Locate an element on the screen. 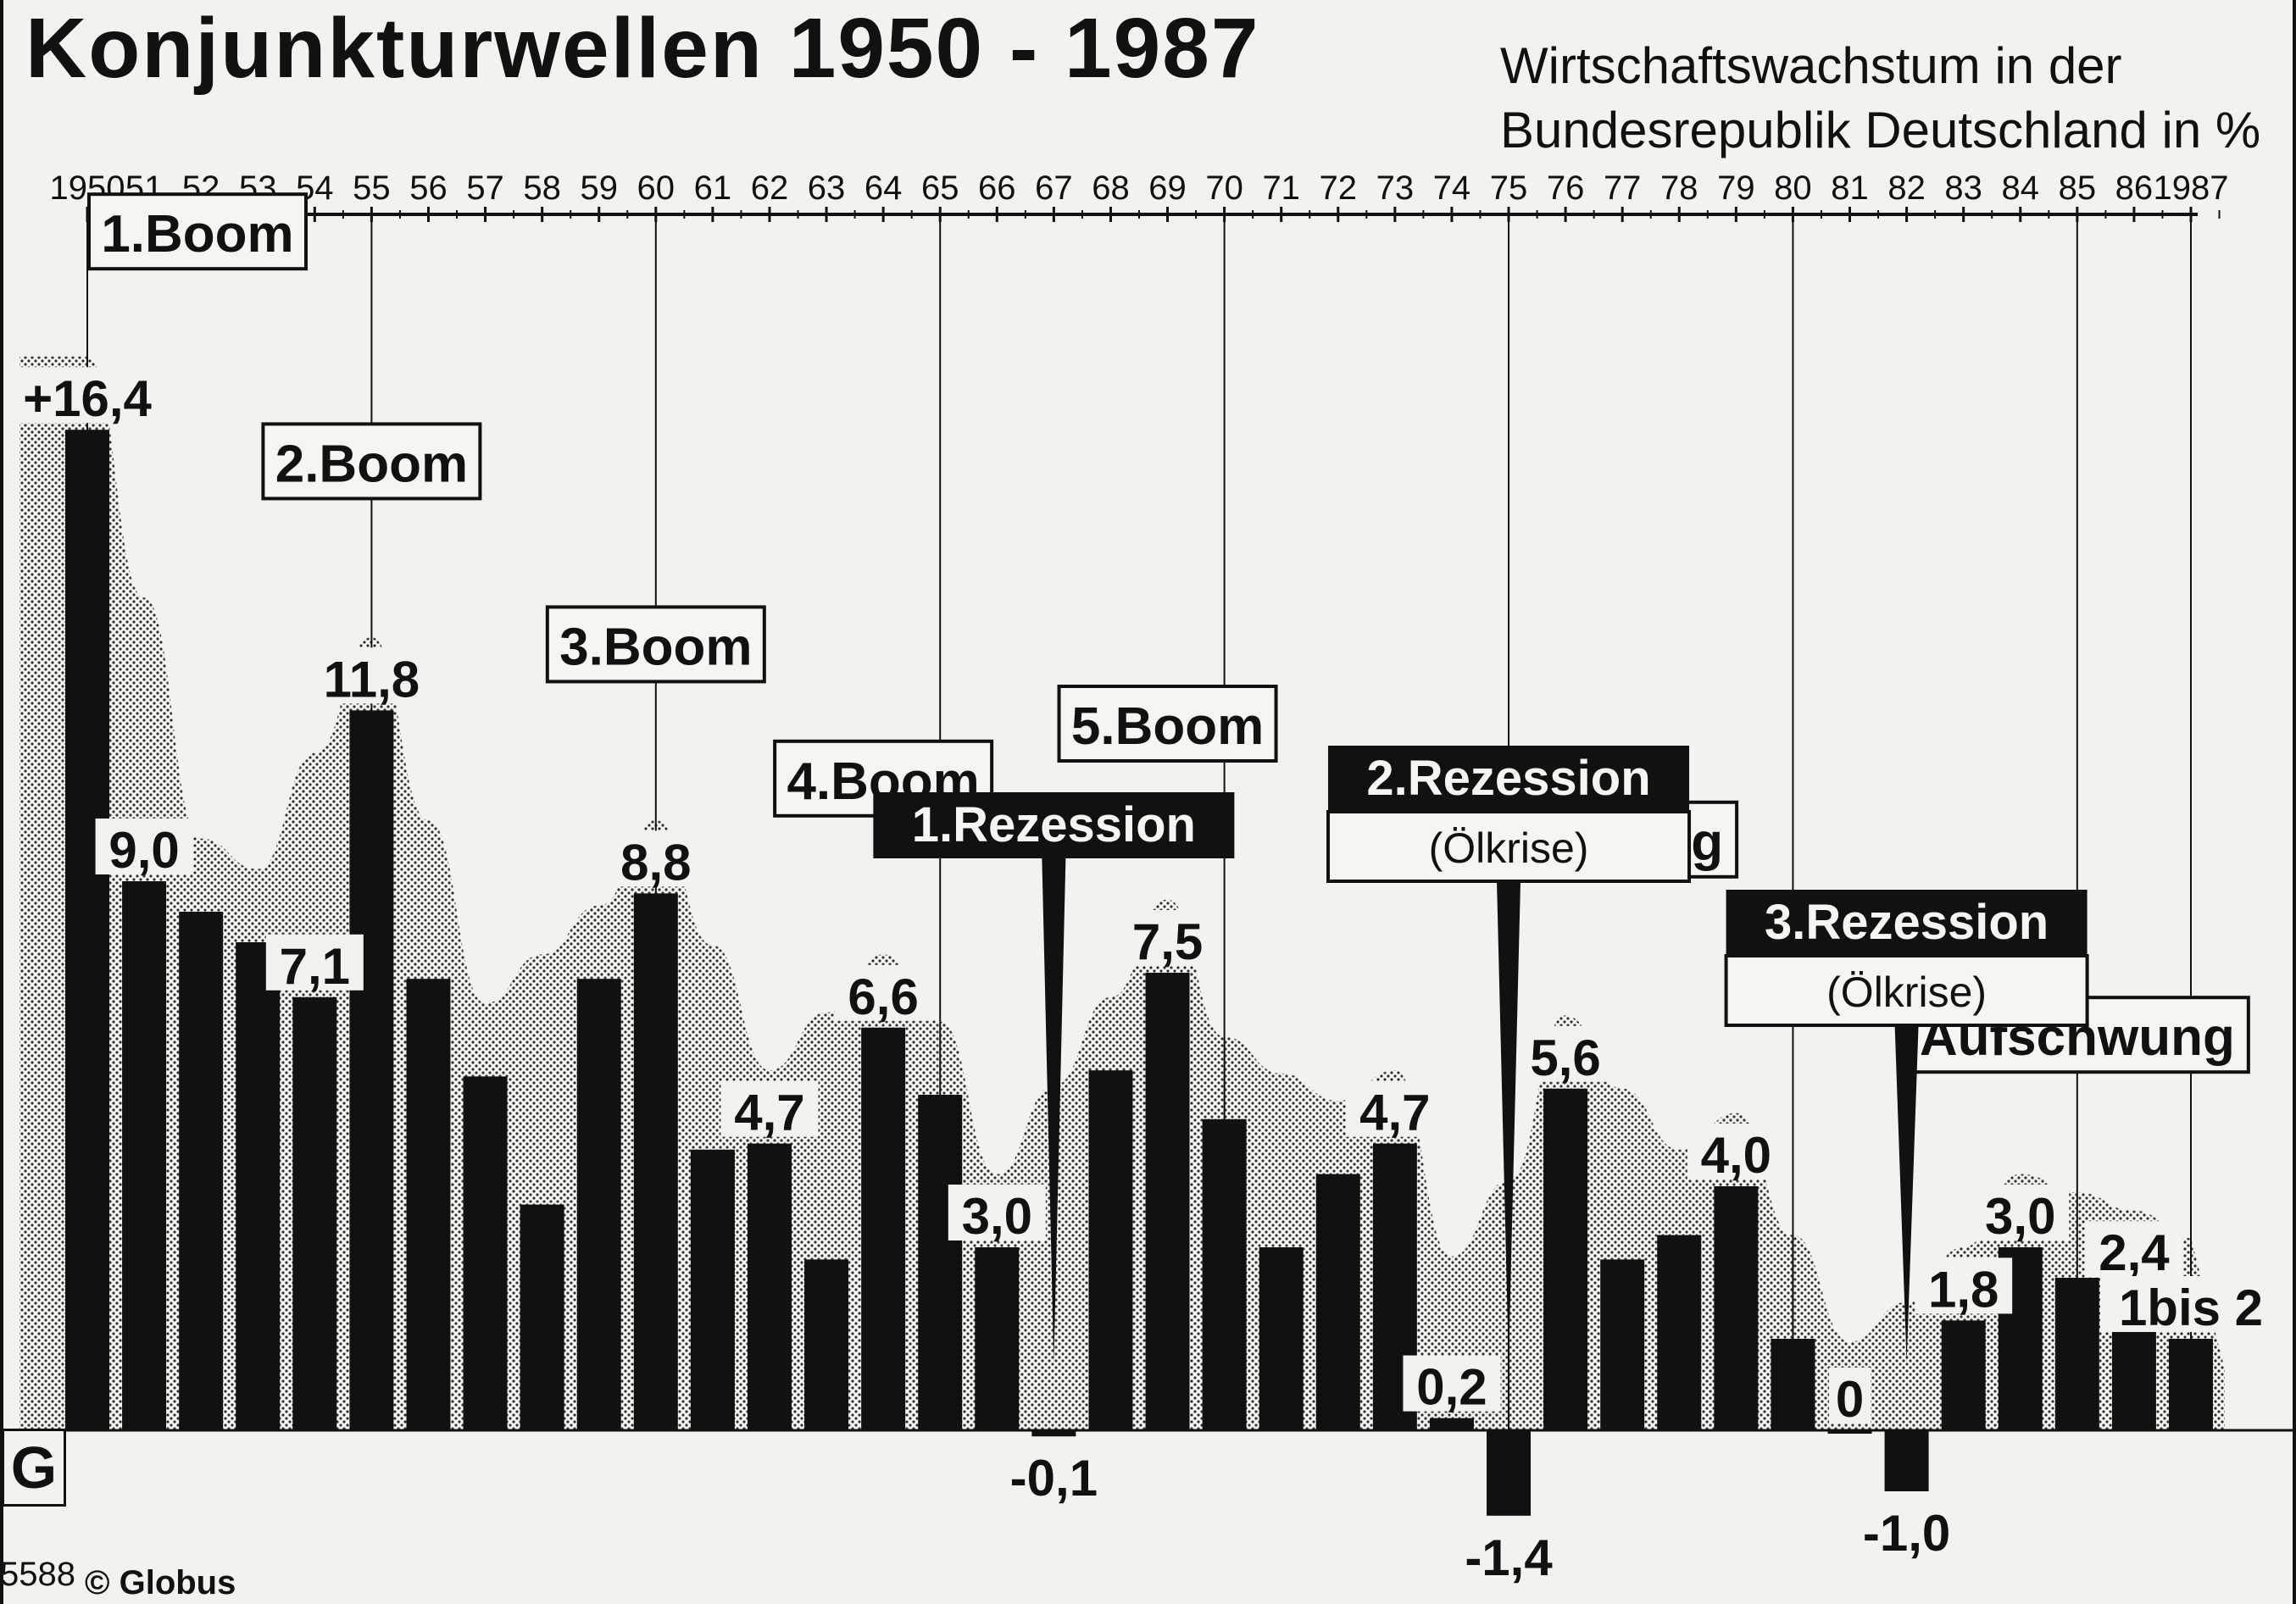 The height and width of the screenshot is (1604, 2296). recession-title: 3.Rezession is located at coordinates (1907, 922).